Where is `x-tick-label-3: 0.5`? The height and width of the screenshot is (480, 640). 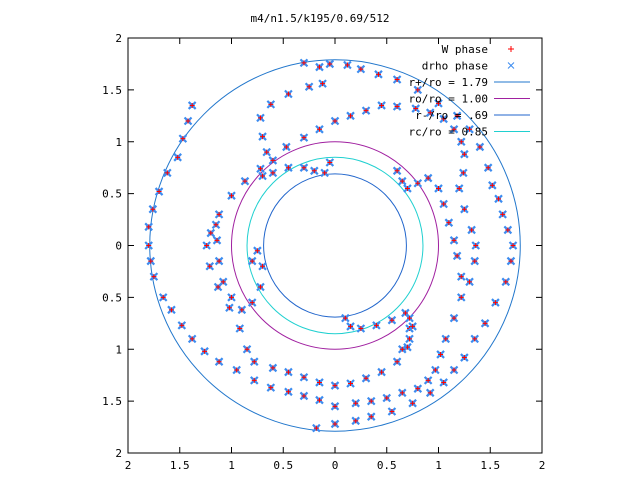 x-tick-label-3: 0.5 is located at coordinates (283, 465).